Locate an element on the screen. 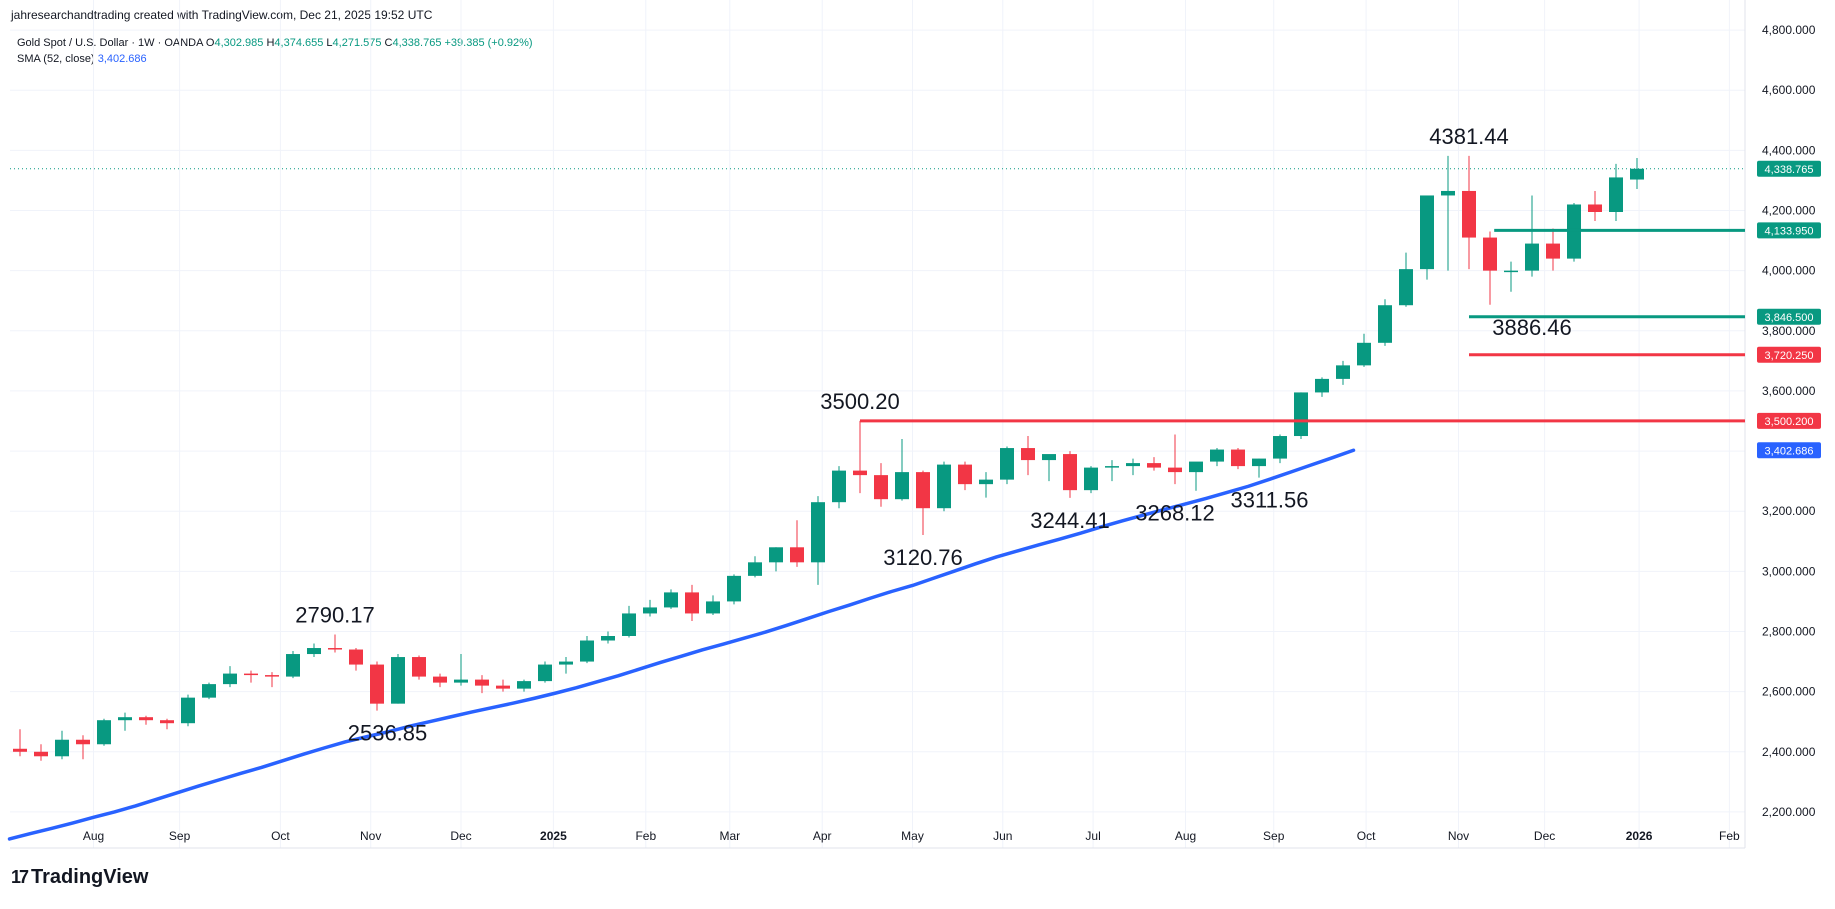  x-tick-label: Aug is located at coordinates (1185, 836).